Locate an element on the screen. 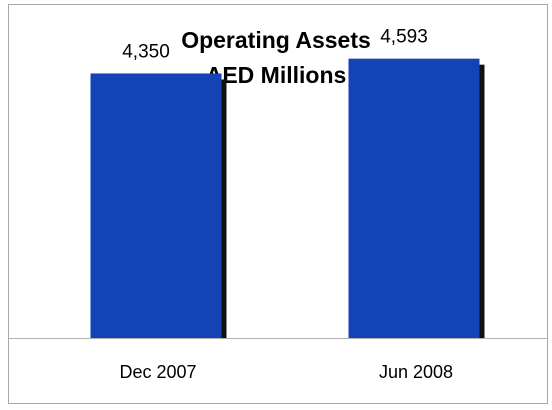 Image resolution: width=552 pixels, height=410 pixels. bar-value-label: 4,350 is located at coordinates (146, 51).